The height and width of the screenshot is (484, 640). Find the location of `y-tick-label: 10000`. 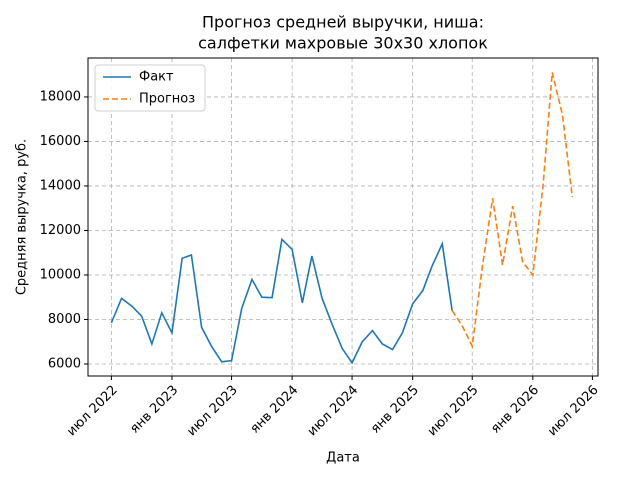

y-tick-label: 10000 is located at coordinates (60, 274).